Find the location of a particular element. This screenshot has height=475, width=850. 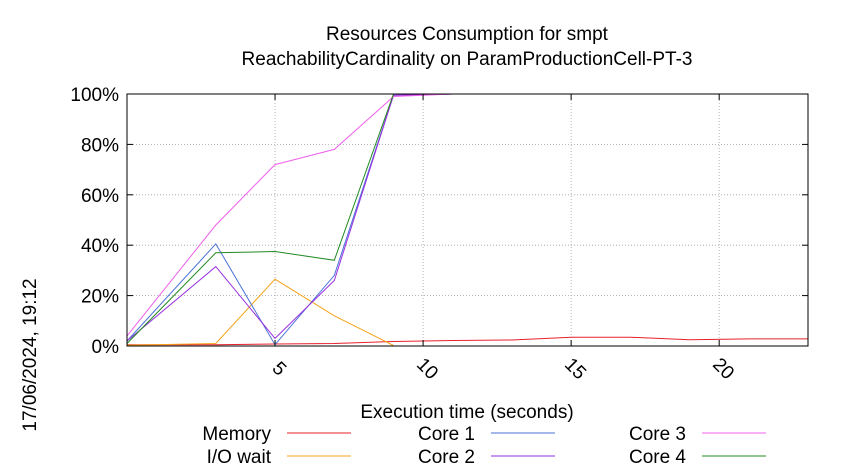

y-tick-label: 0% is located at coordinates (106, 347).